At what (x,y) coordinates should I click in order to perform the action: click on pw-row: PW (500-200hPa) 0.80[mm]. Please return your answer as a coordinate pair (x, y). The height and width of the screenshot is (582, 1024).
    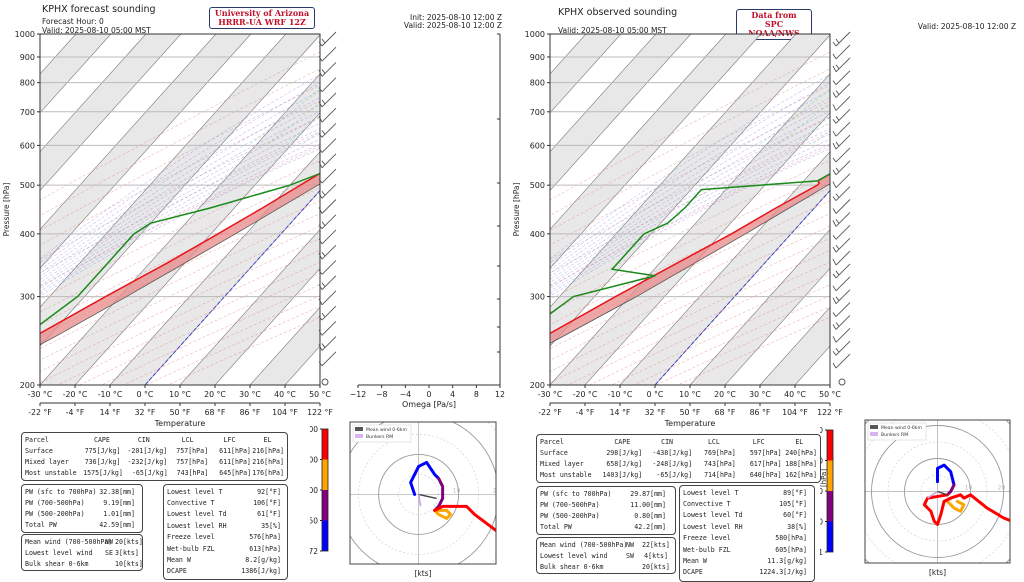
    Looking at the image, I should click on (606, 515).